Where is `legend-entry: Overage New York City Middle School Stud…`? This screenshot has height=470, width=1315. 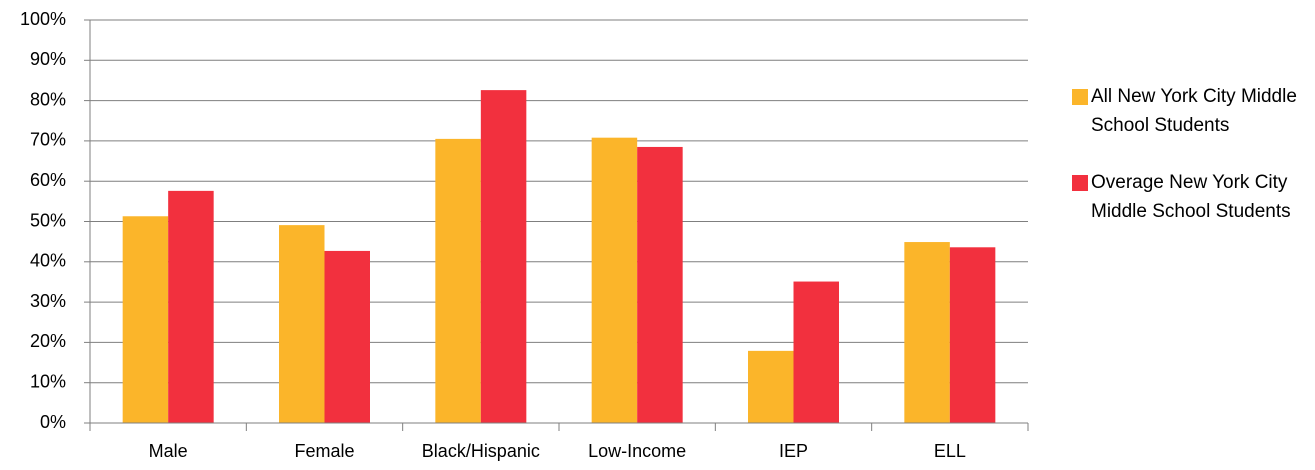 legend-entry: Overage New York City Middle School Stud… is located at coordinates (1192, 197).